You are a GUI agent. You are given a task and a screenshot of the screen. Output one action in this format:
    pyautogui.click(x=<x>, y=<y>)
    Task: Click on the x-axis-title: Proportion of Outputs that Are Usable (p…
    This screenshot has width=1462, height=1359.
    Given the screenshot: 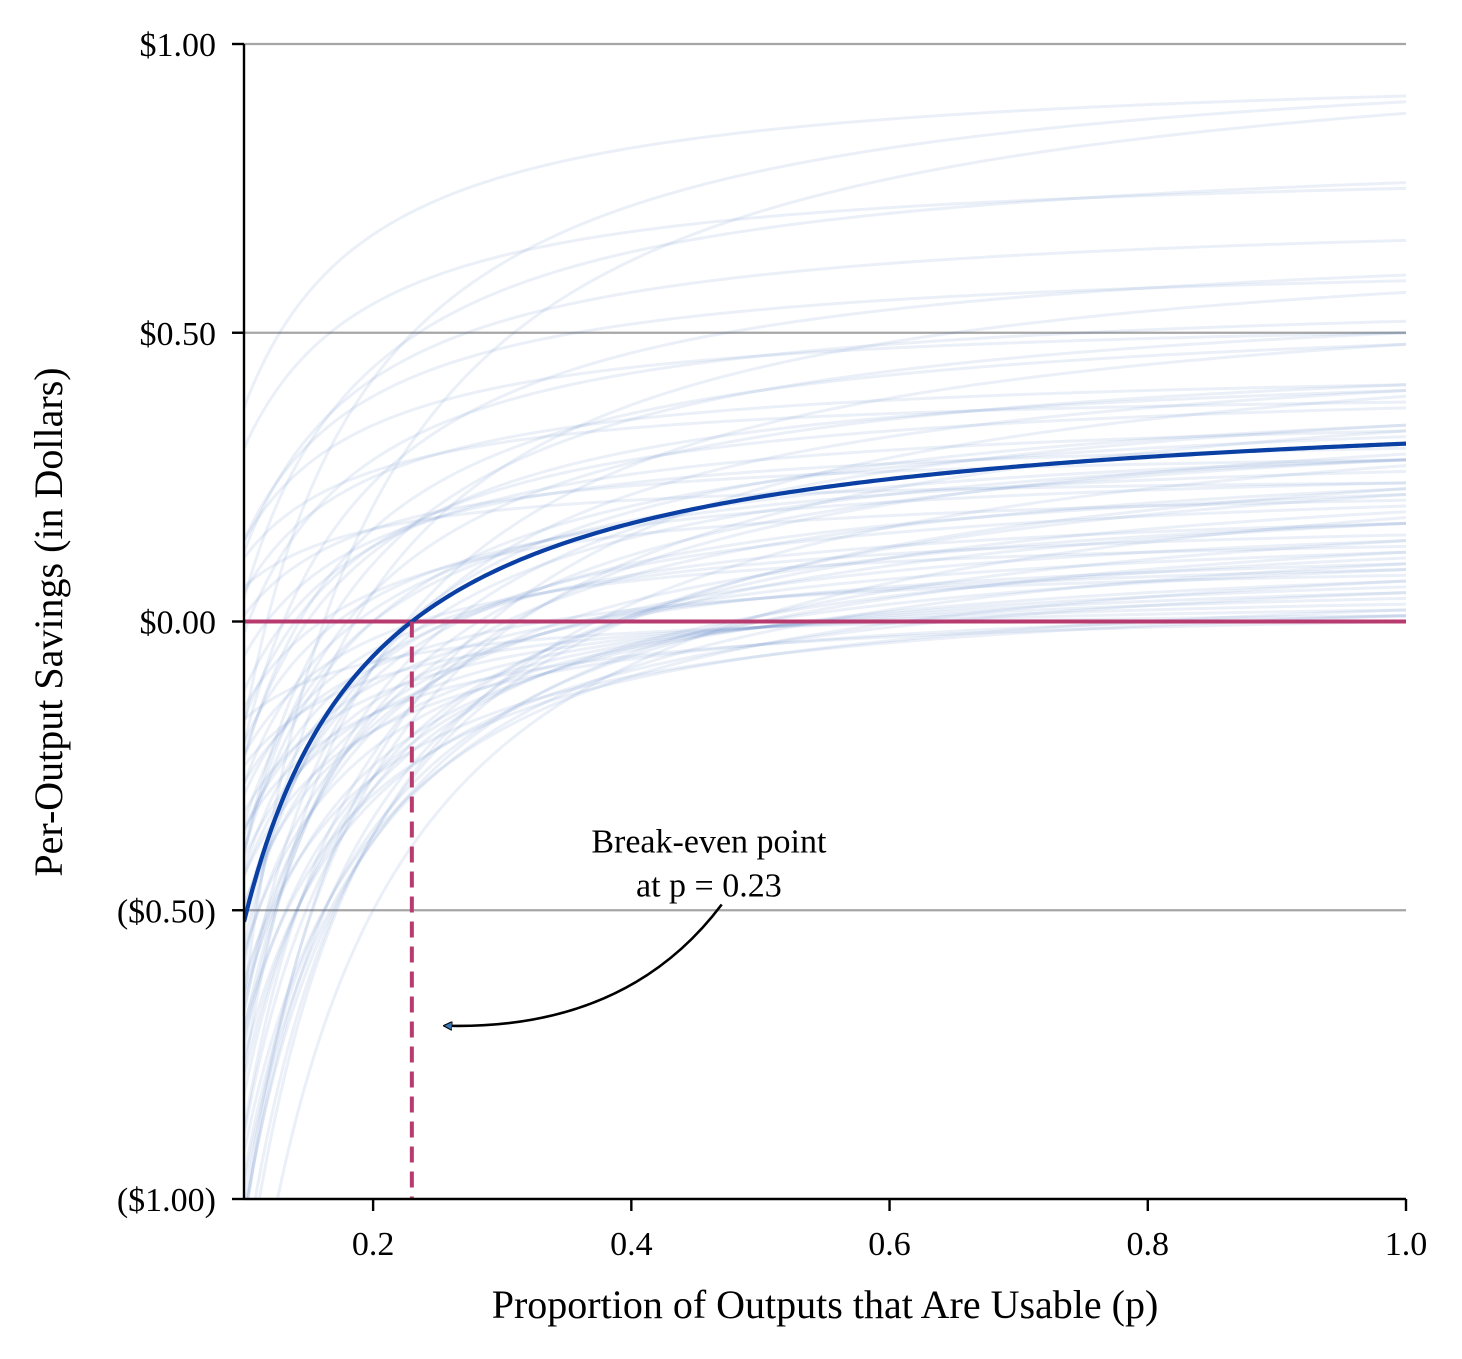 What is the action you would take?
    pyautogui.click(x=825, y=1304)
    